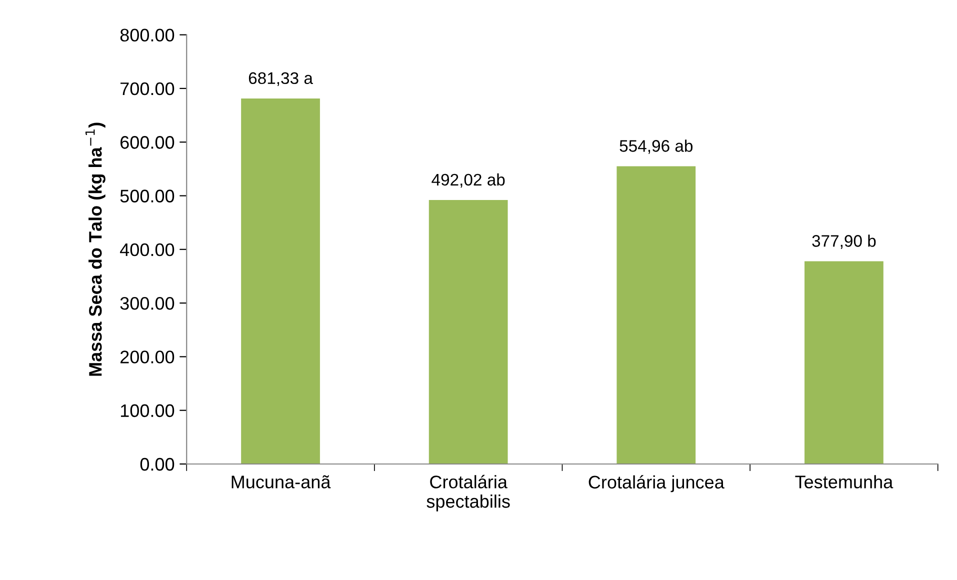 The width and height of the screenshot is (957, 580). What do you see at coordinates (147, 249) in the screenshot?
I see `y-tick-label: 400.00` at bounding box center [147, 249].